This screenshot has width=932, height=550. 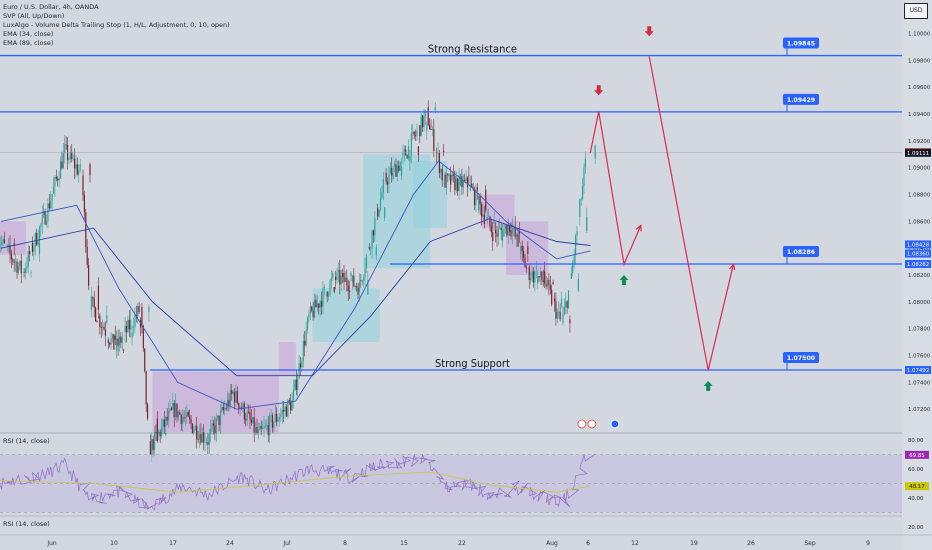 I want to click on rsi-line, so click(x=298, y=482).